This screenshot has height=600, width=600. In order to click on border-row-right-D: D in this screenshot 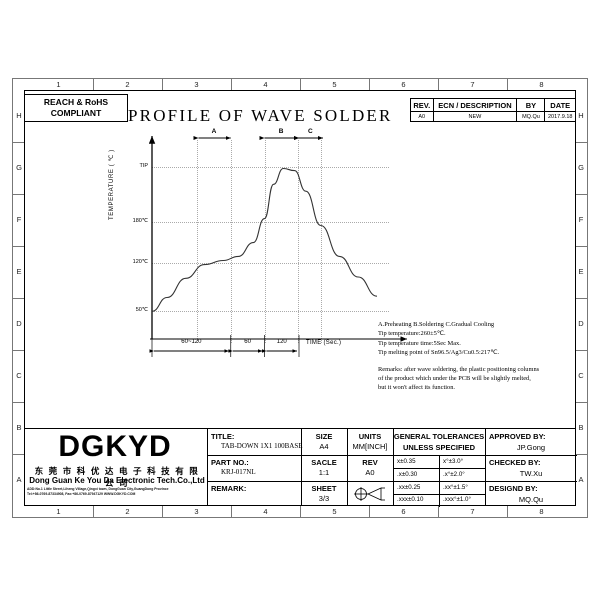, I will do `click(581, 323)`.